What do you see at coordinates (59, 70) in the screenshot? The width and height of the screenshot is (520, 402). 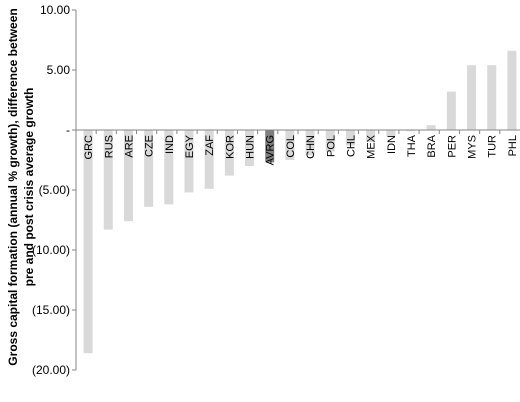 I see `y-tick-label: 5.00` at bounding box center [59, 70].